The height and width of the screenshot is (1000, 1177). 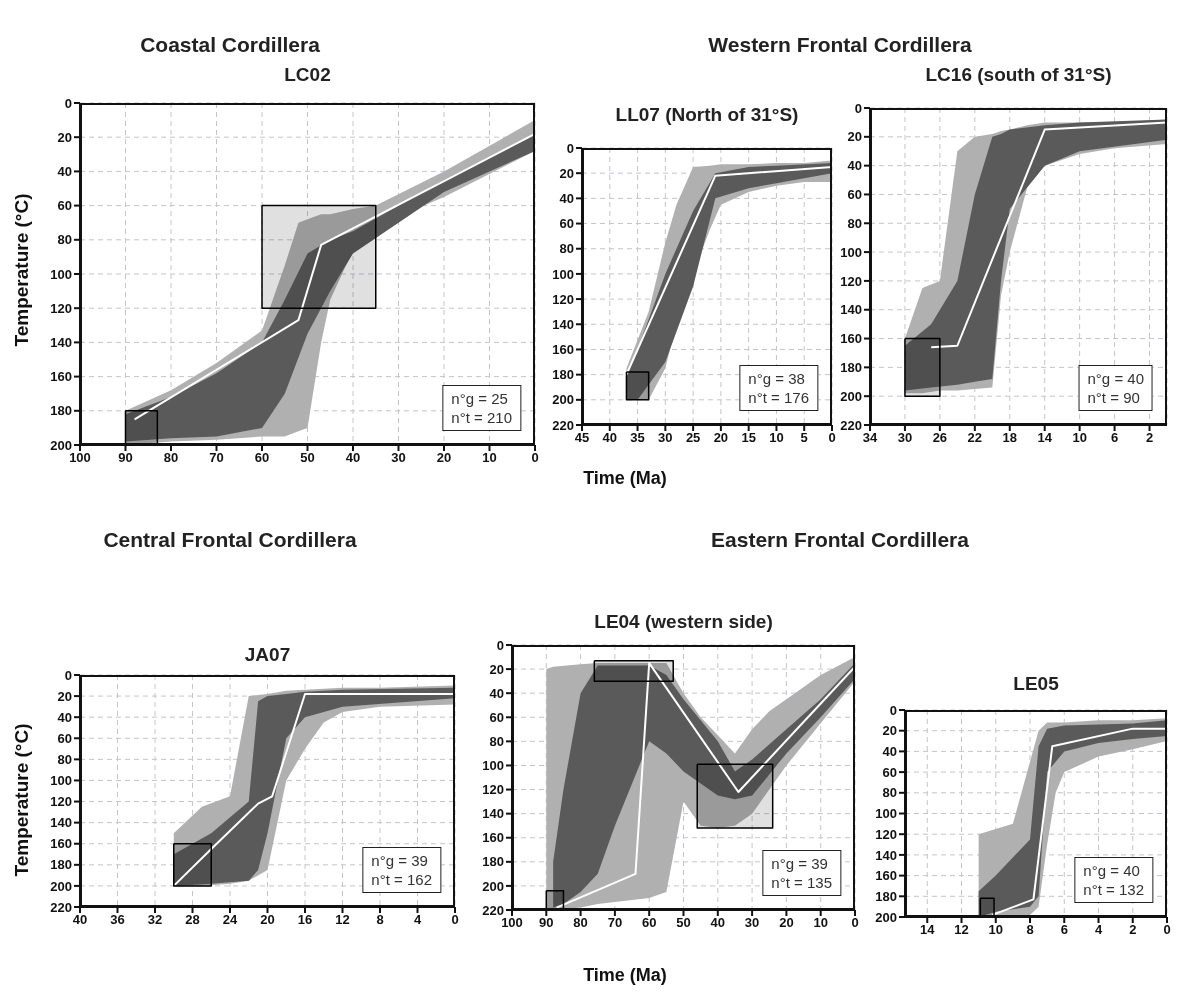 What do you see at coordinates (582, 438) in the screenshot?
I see `x-tick-label: 45` at bounding box center [582, 438].